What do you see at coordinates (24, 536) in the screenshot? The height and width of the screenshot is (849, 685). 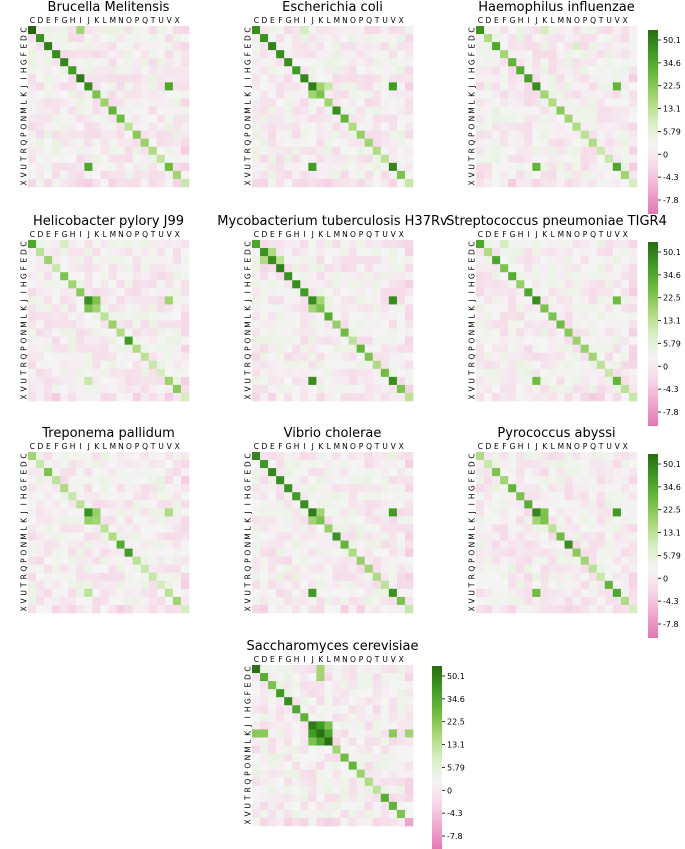 I see `y-tick-label: M` at bounding box center [24, 536].